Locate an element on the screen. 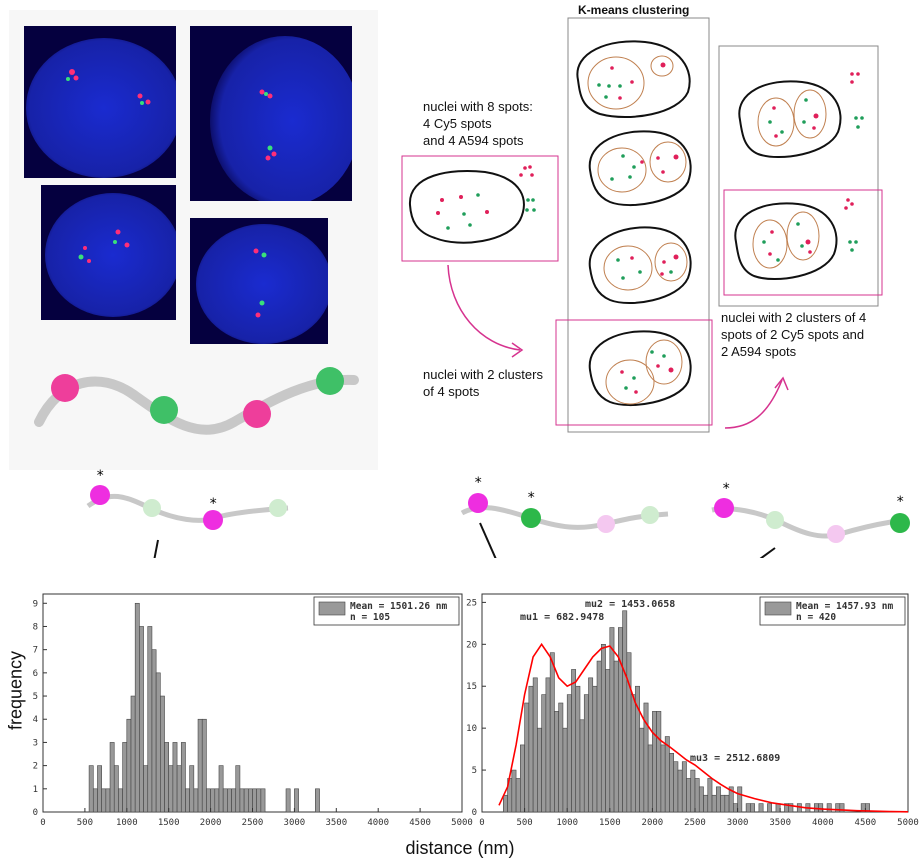 The width and height of the screenshot is (923, 868). x-tick-label: 2000 is located at coordinates (653, 823).